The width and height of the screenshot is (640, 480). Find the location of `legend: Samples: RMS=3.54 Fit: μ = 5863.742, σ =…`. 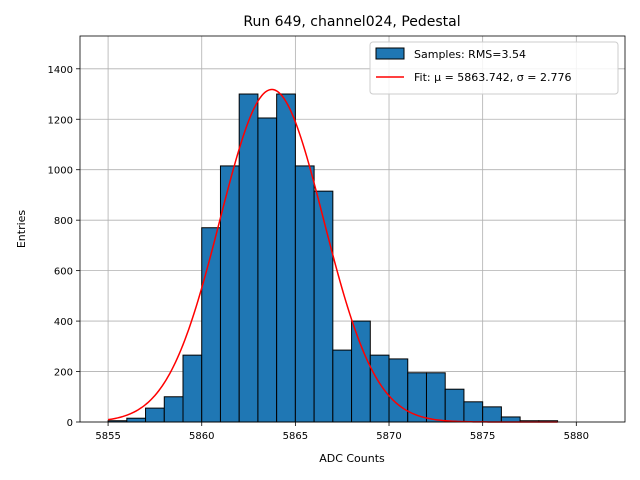

legend: Samples: RMS=3.54 Fit: μ = 5863.742, σ =… is located at coordinates (494, 68).